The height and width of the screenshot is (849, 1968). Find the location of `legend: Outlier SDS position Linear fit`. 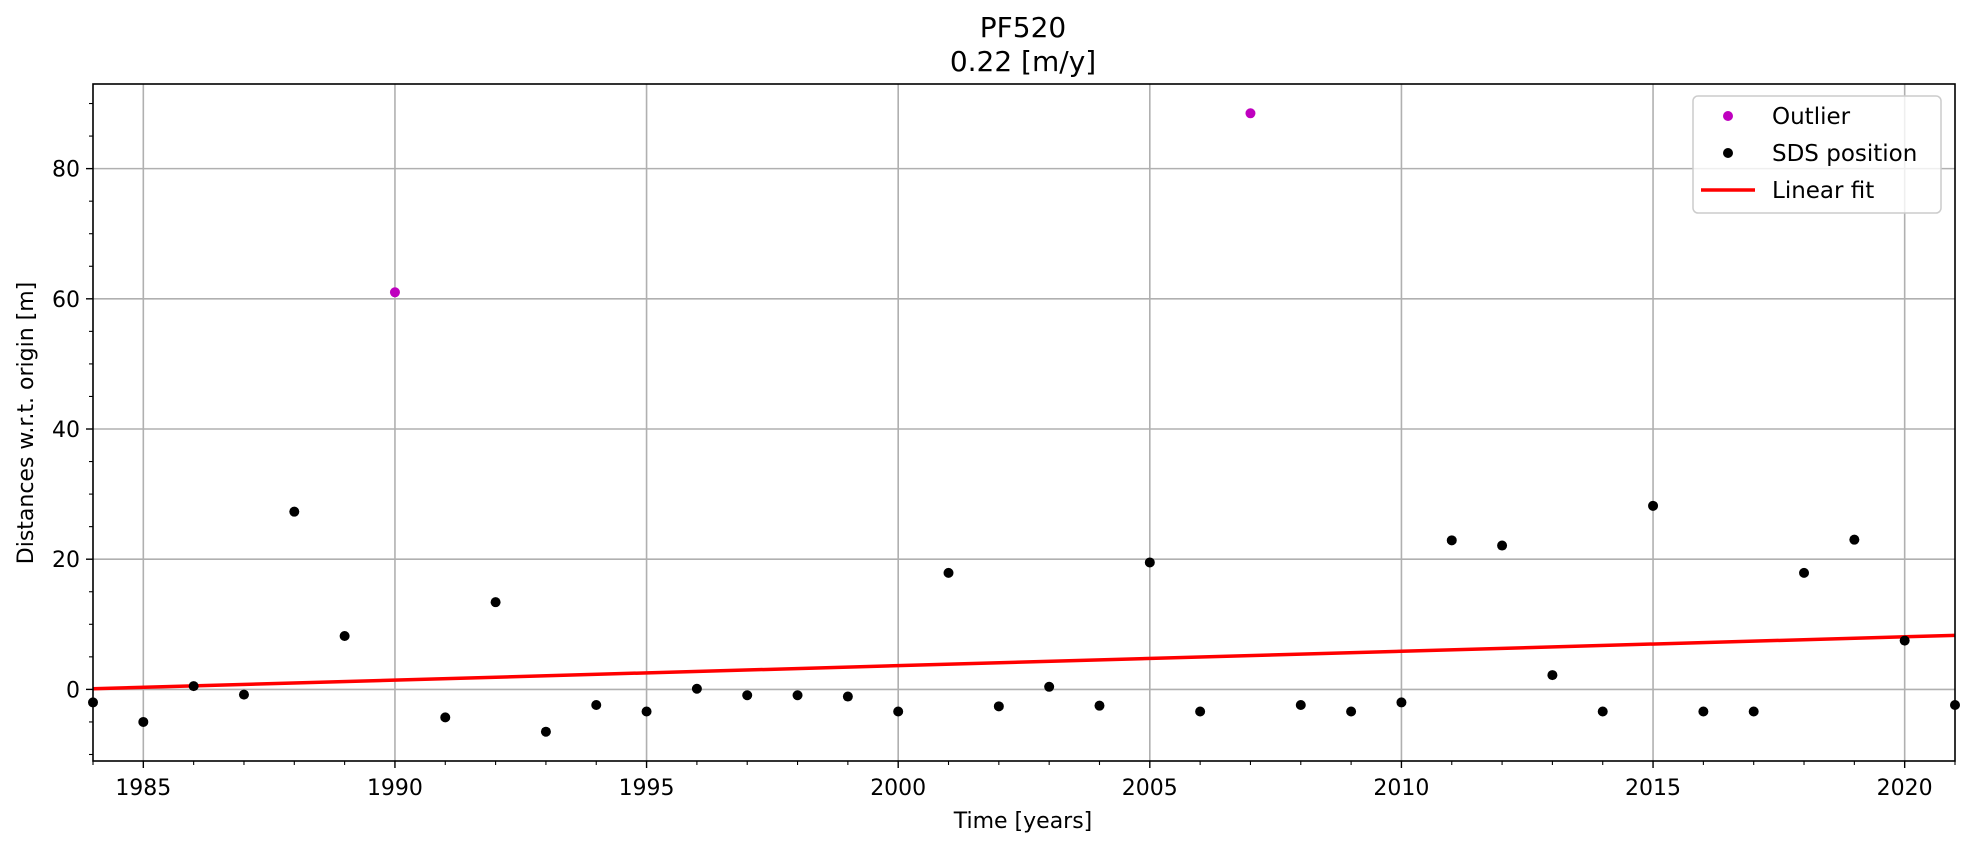

legend: Outlier SDS position Linear fit is located at coordinates (1817, 154).